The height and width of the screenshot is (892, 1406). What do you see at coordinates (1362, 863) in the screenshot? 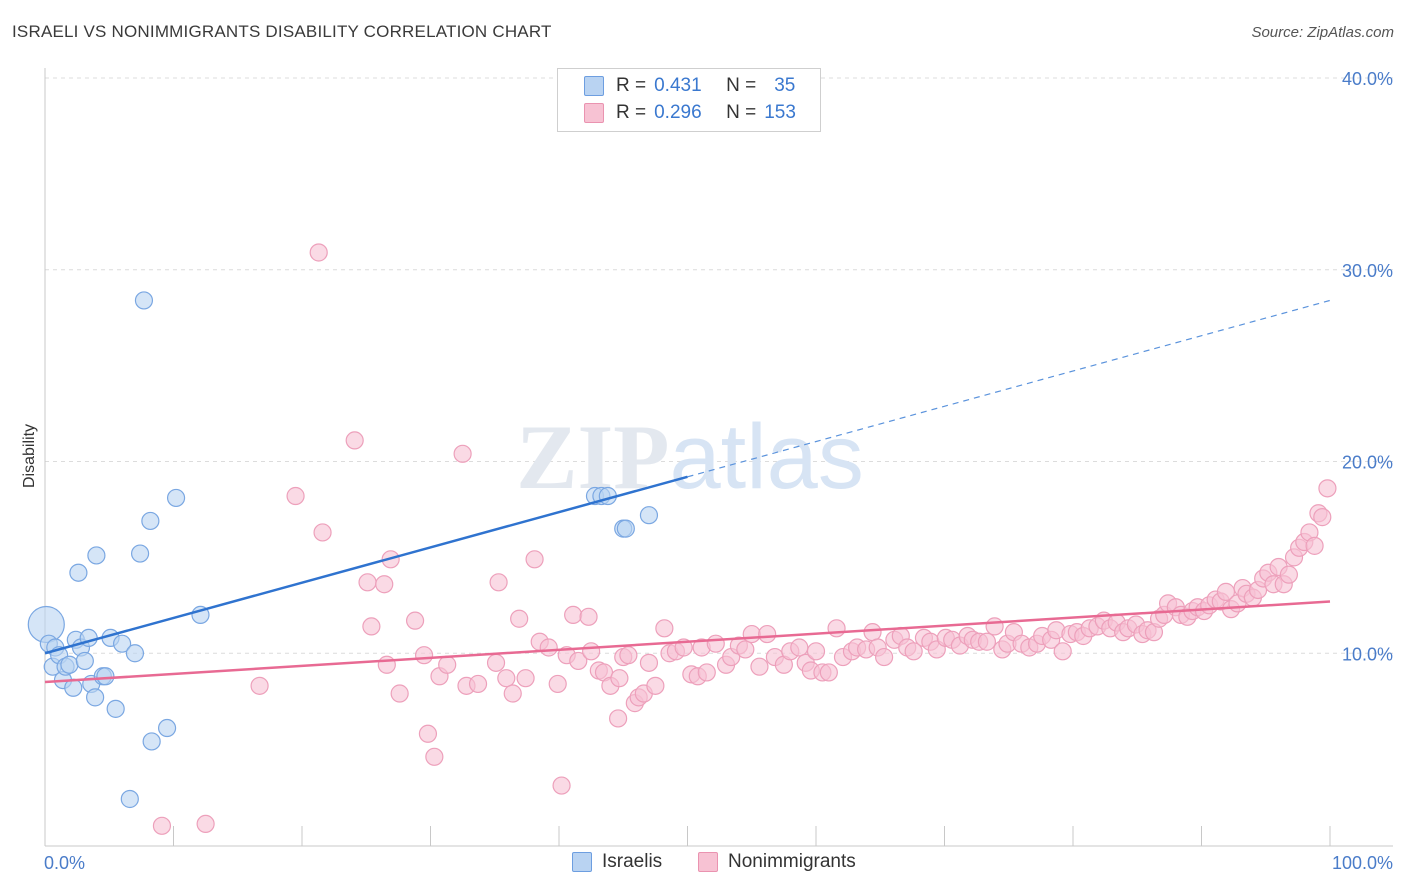
I see `x-tick-label: 100.0%` at bounding box center [1362, 863].